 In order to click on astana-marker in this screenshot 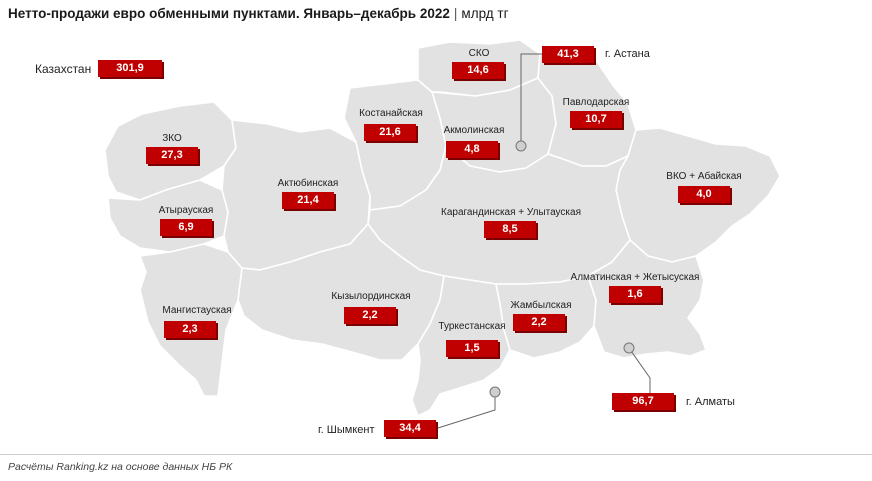, I will do `click(521, 146)`.